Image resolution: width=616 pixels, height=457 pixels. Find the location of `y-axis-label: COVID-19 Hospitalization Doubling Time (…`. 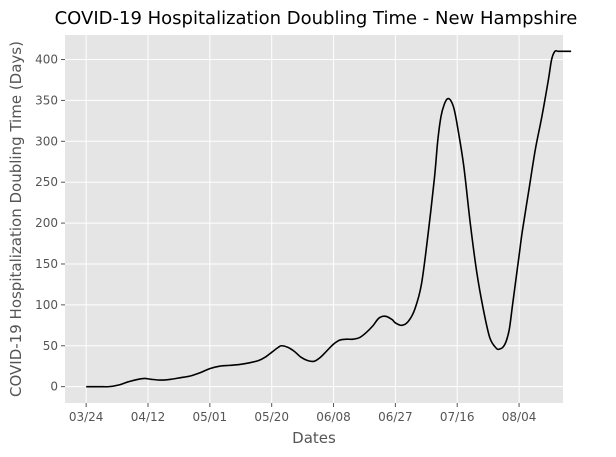

y-axis-label: COVID-19 Hospitalization Doubling Time (… is located at coordinates (16, 219).